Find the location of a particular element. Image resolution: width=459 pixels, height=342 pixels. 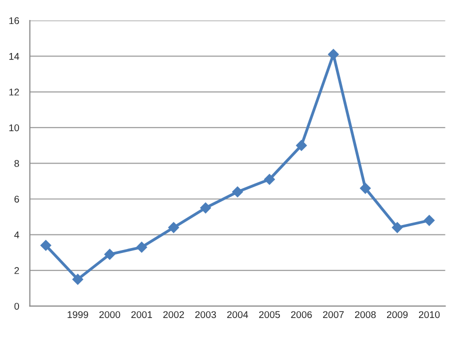

x-tick-label: 2006 is located at coordinates (301, 314).